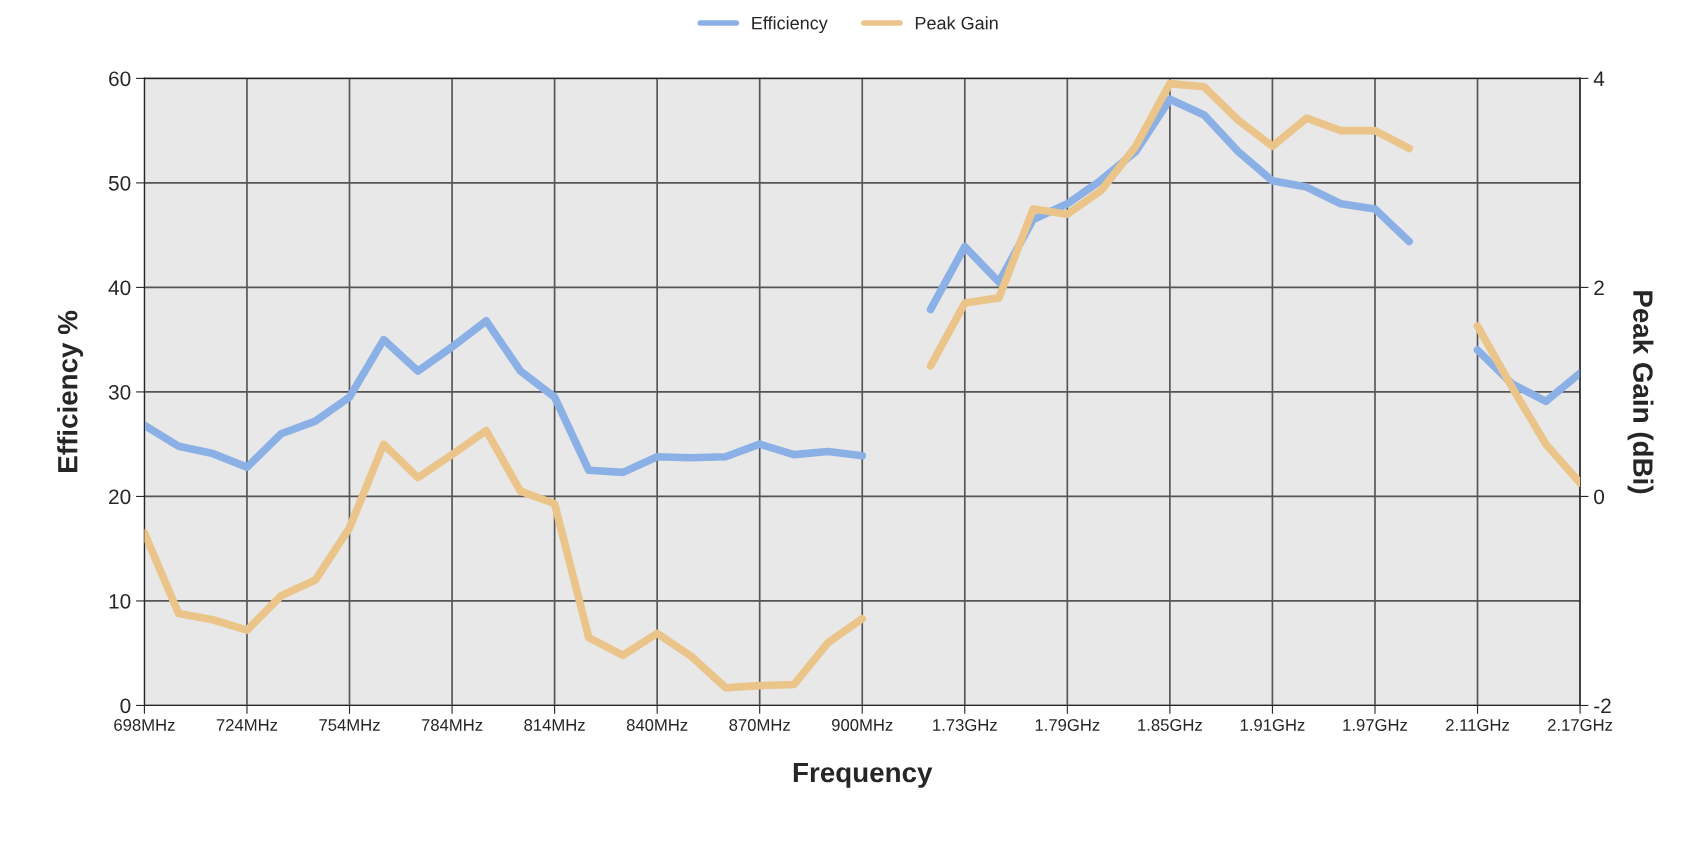 This screenshot has height=852, width=1699. Describe the element at coordinates (452, 725) in the screenshot. I see `x-tick-label: 784MHz` at that location.